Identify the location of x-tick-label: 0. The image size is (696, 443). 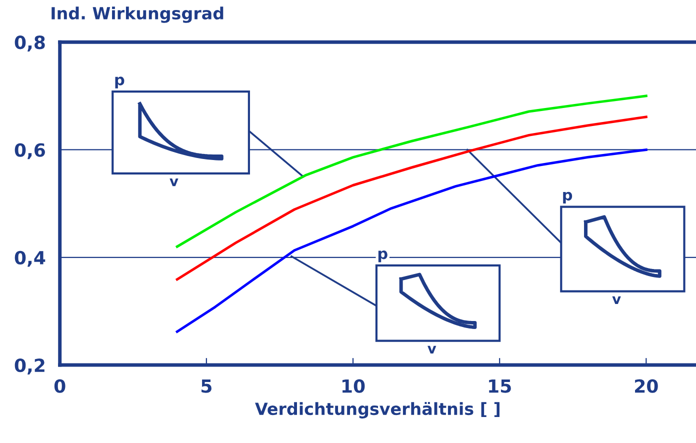
(60, 386).